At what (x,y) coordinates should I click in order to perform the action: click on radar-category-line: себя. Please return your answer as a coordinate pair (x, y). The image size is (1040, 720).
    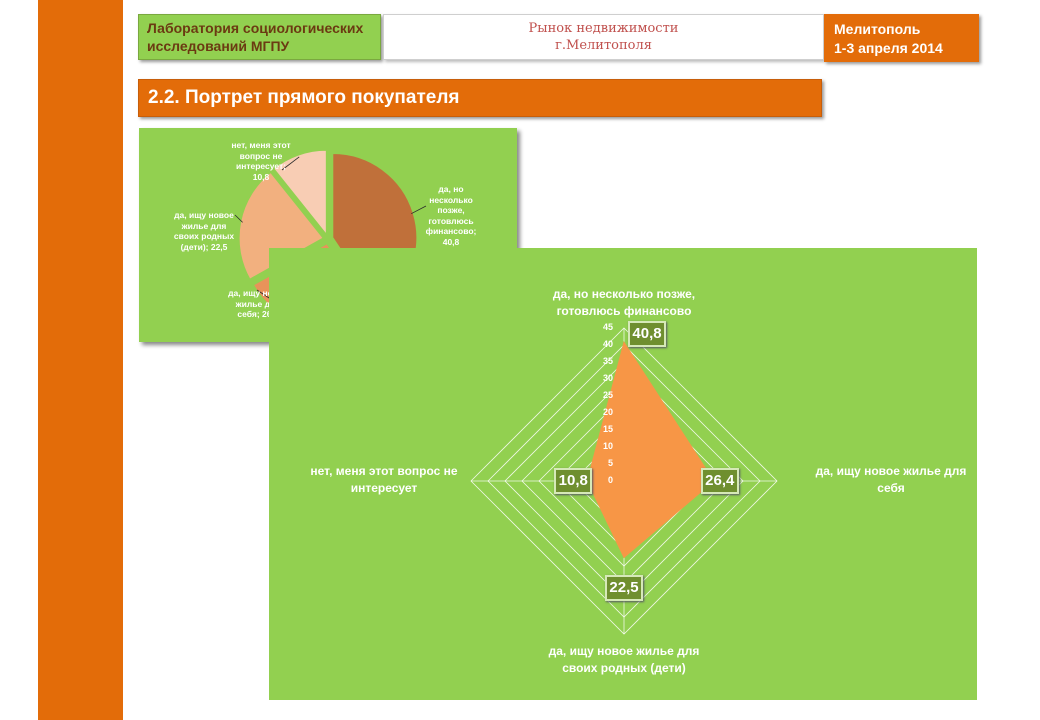
    Looking at the image, I should click on (891, 488).